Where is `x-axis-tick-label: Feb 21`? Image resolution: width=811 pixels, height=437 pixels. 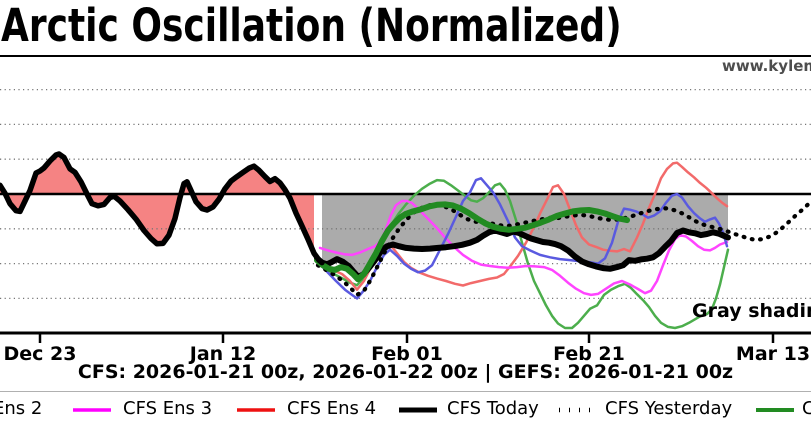
x-axis-tick-label: Feb 21 is located at coordinates (589, 354).